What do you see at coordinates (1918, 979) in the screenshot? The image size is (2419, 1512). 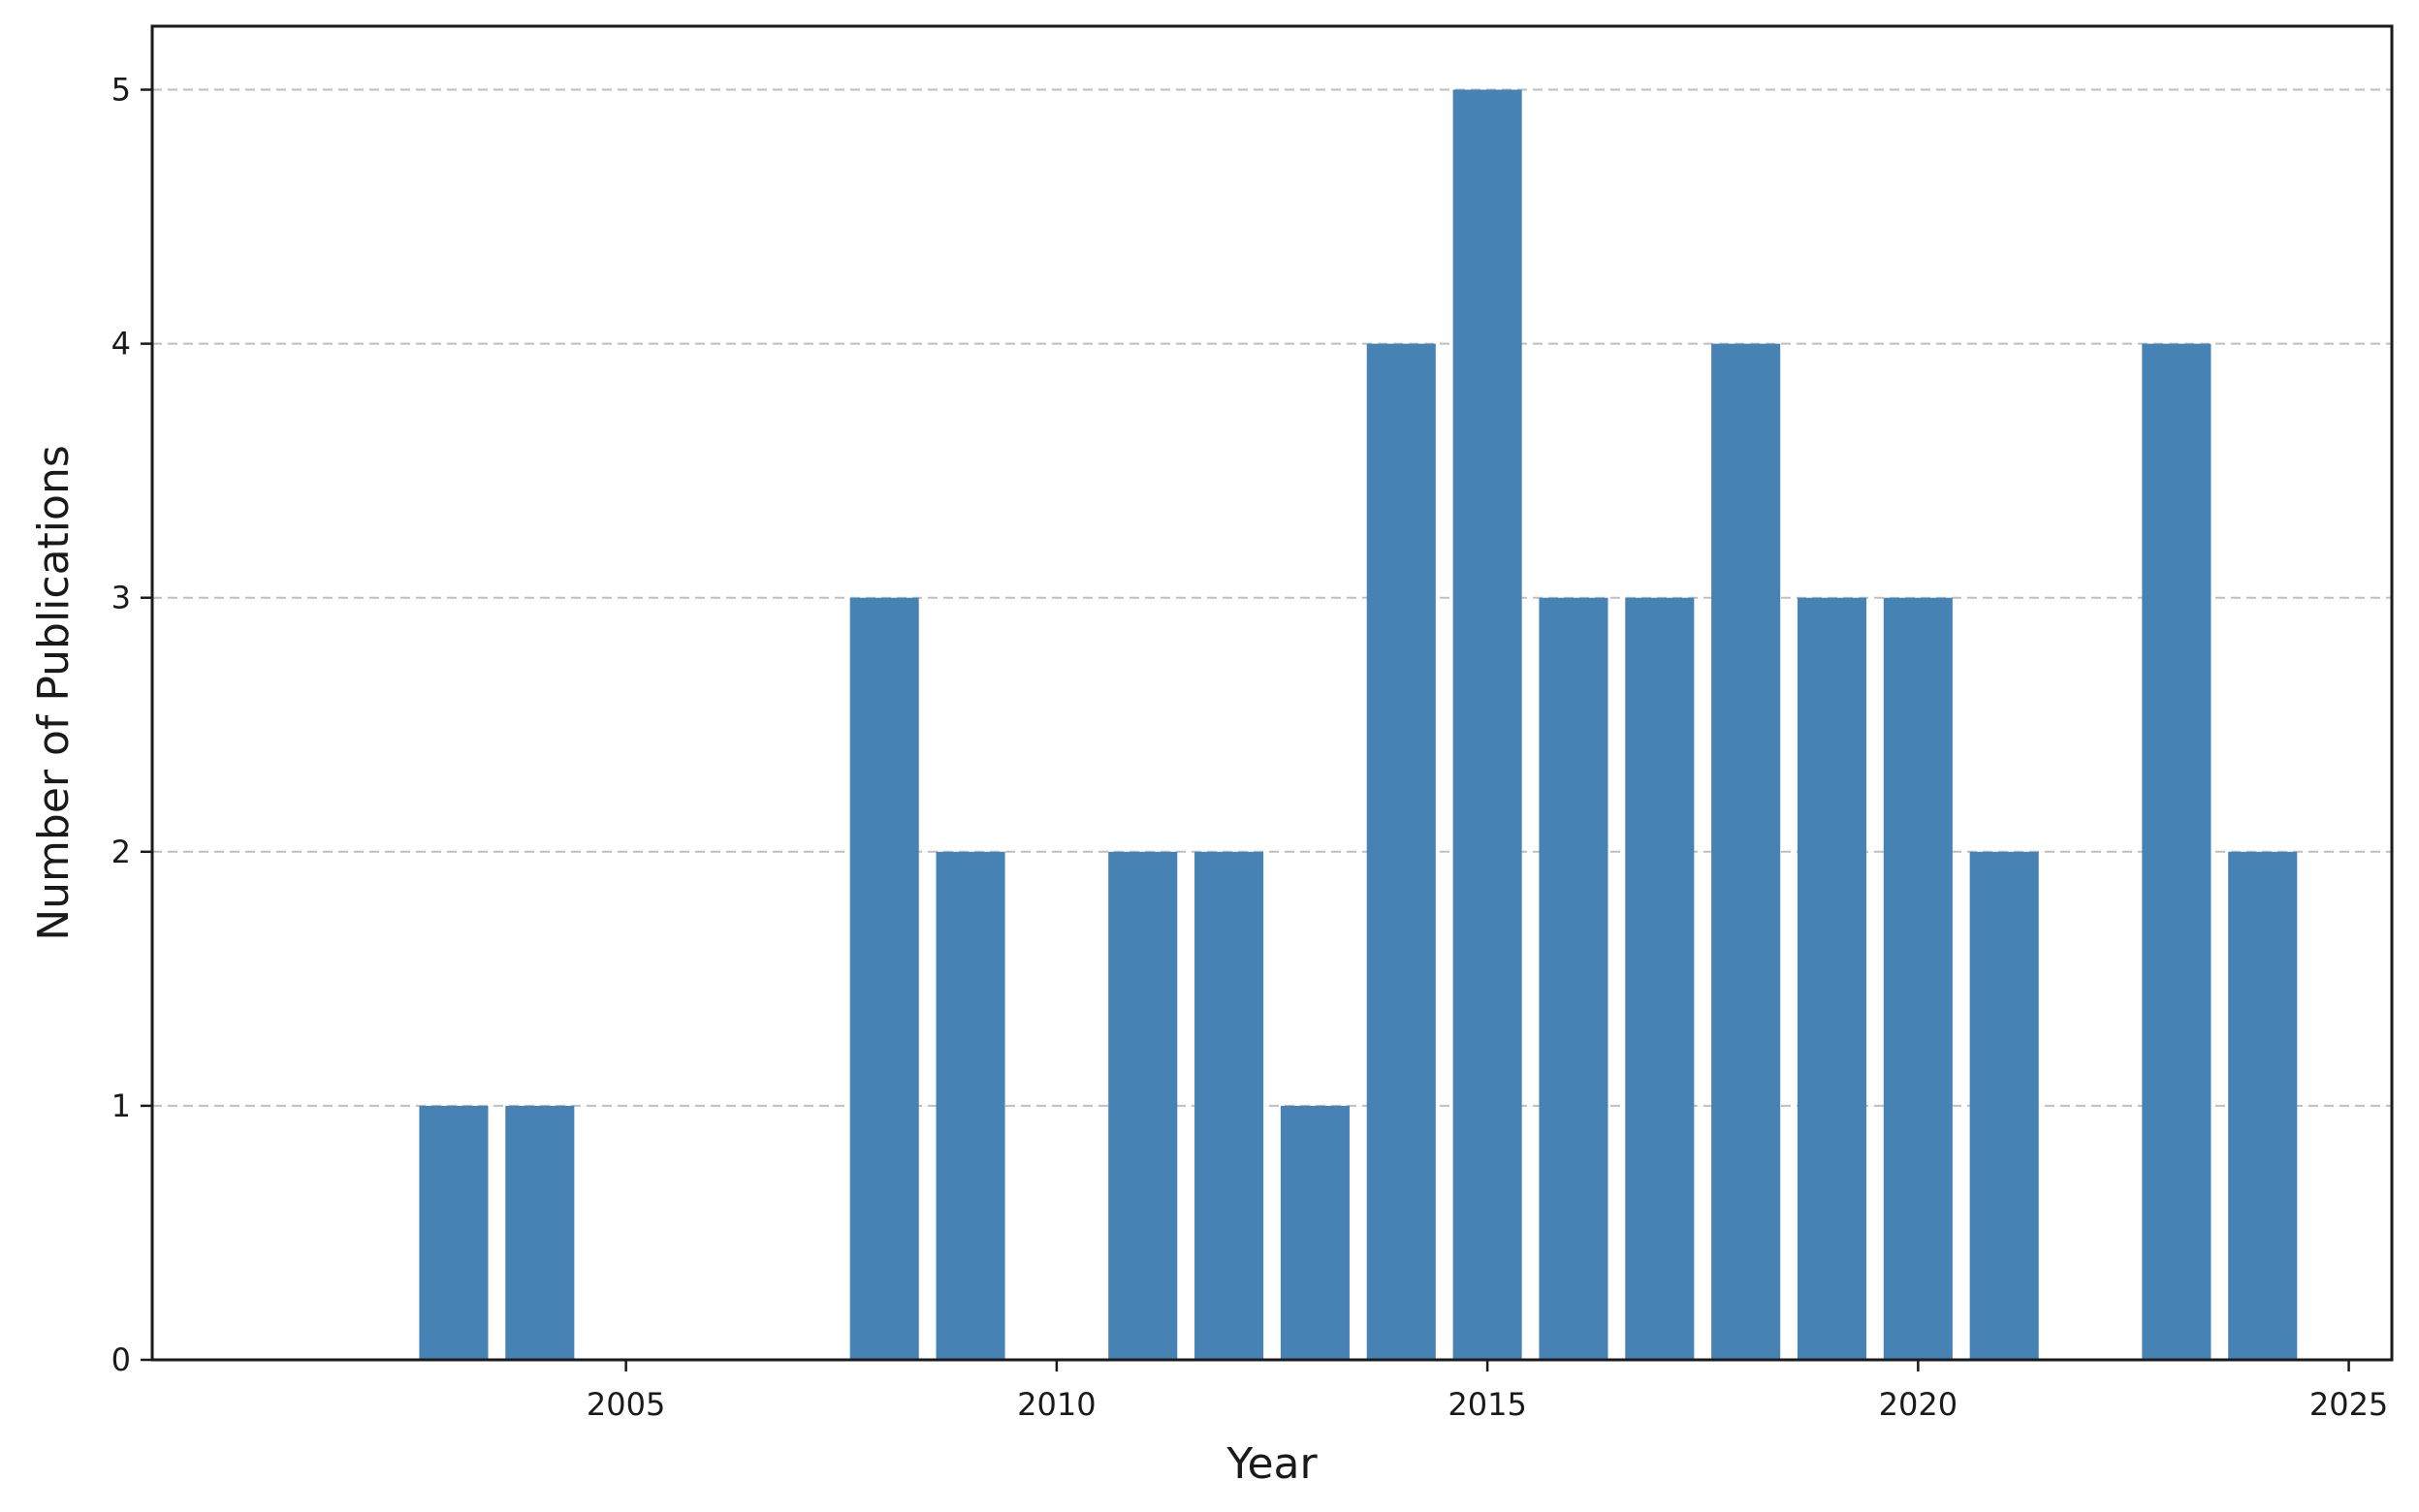 I see `bar-2020` at bounding box center [1918, 979].